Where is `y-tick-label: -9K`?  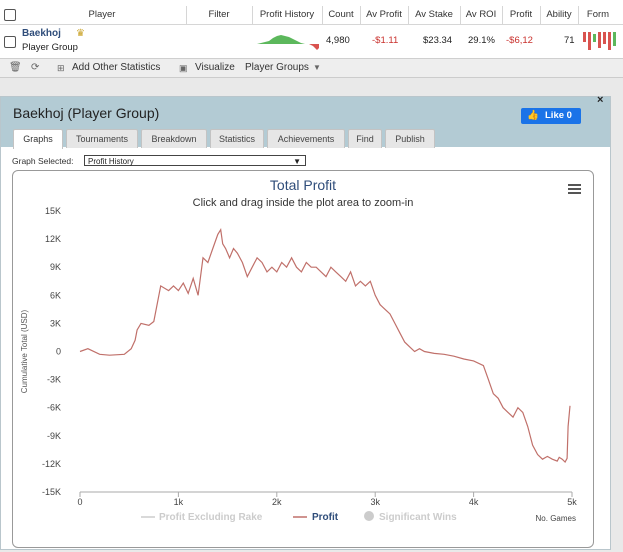
y-tick-label: -9K is located at coordinates (54, 436).